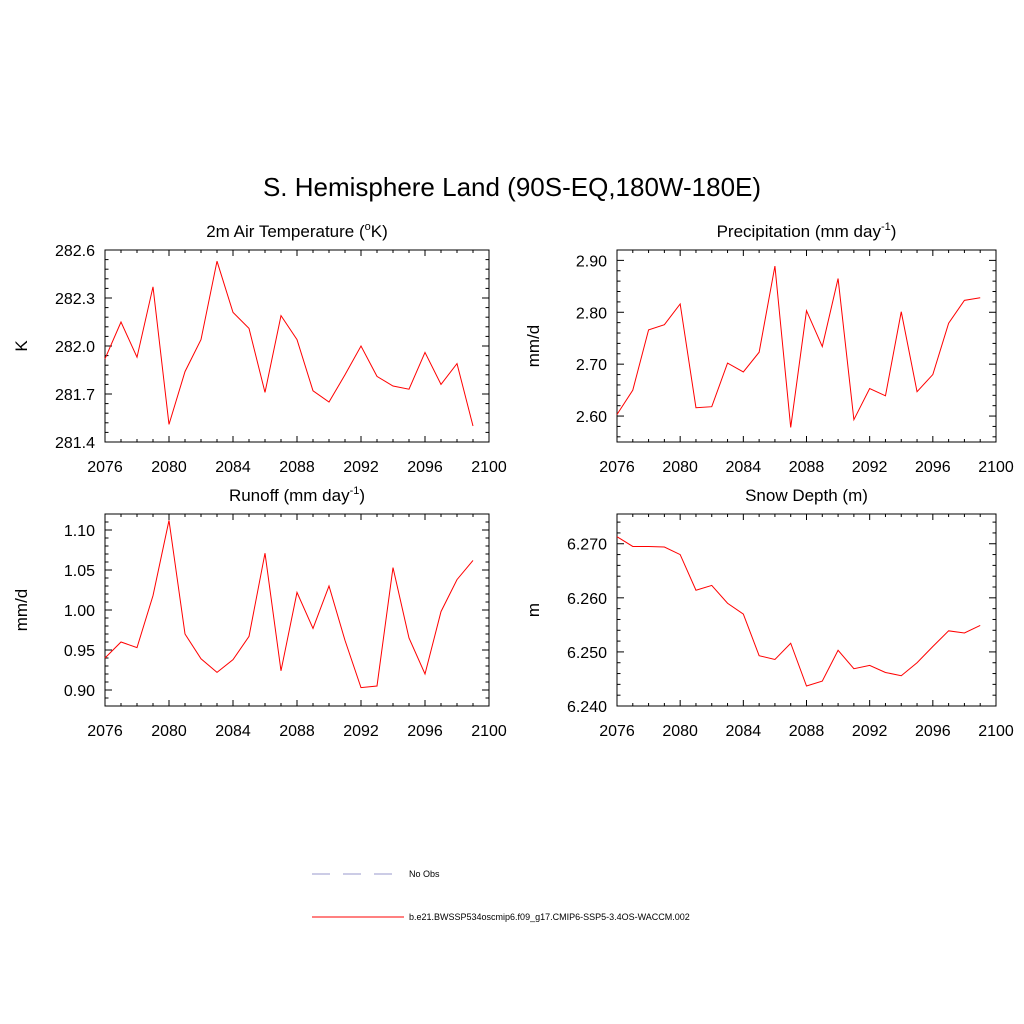  Describe the element at coordinates (424, 874) in the screenshot. I see `legend-label: No Obs` at that location.